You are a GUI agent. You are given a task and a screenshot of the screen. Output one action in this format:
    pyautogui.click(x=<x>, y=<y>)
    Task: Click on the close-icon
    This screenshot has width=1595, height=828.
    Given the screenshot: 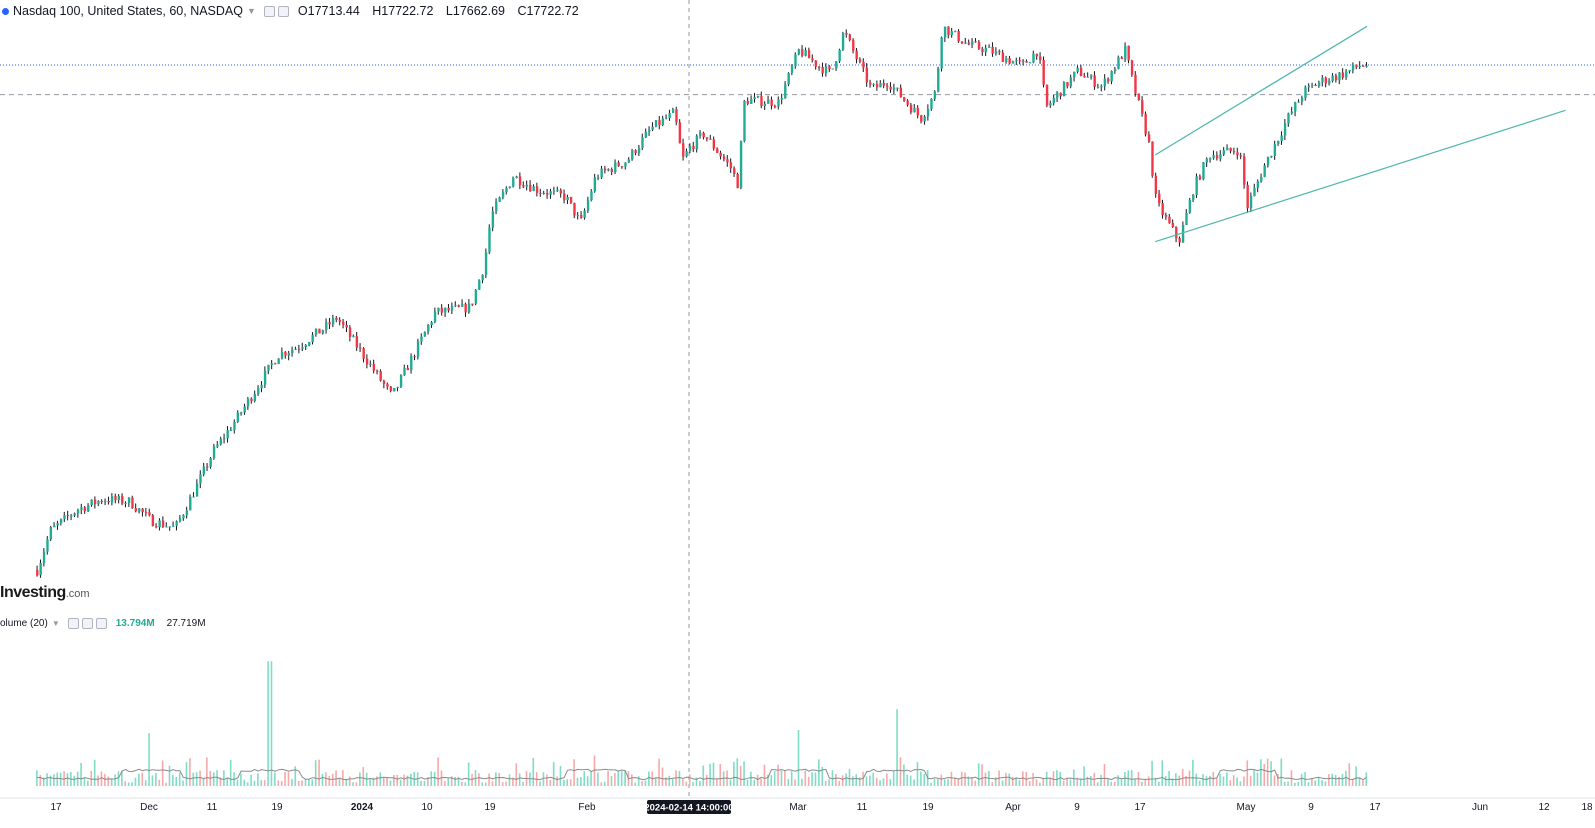 What is the action you would take?
    pyautogui.click(x=101, y=623)
    